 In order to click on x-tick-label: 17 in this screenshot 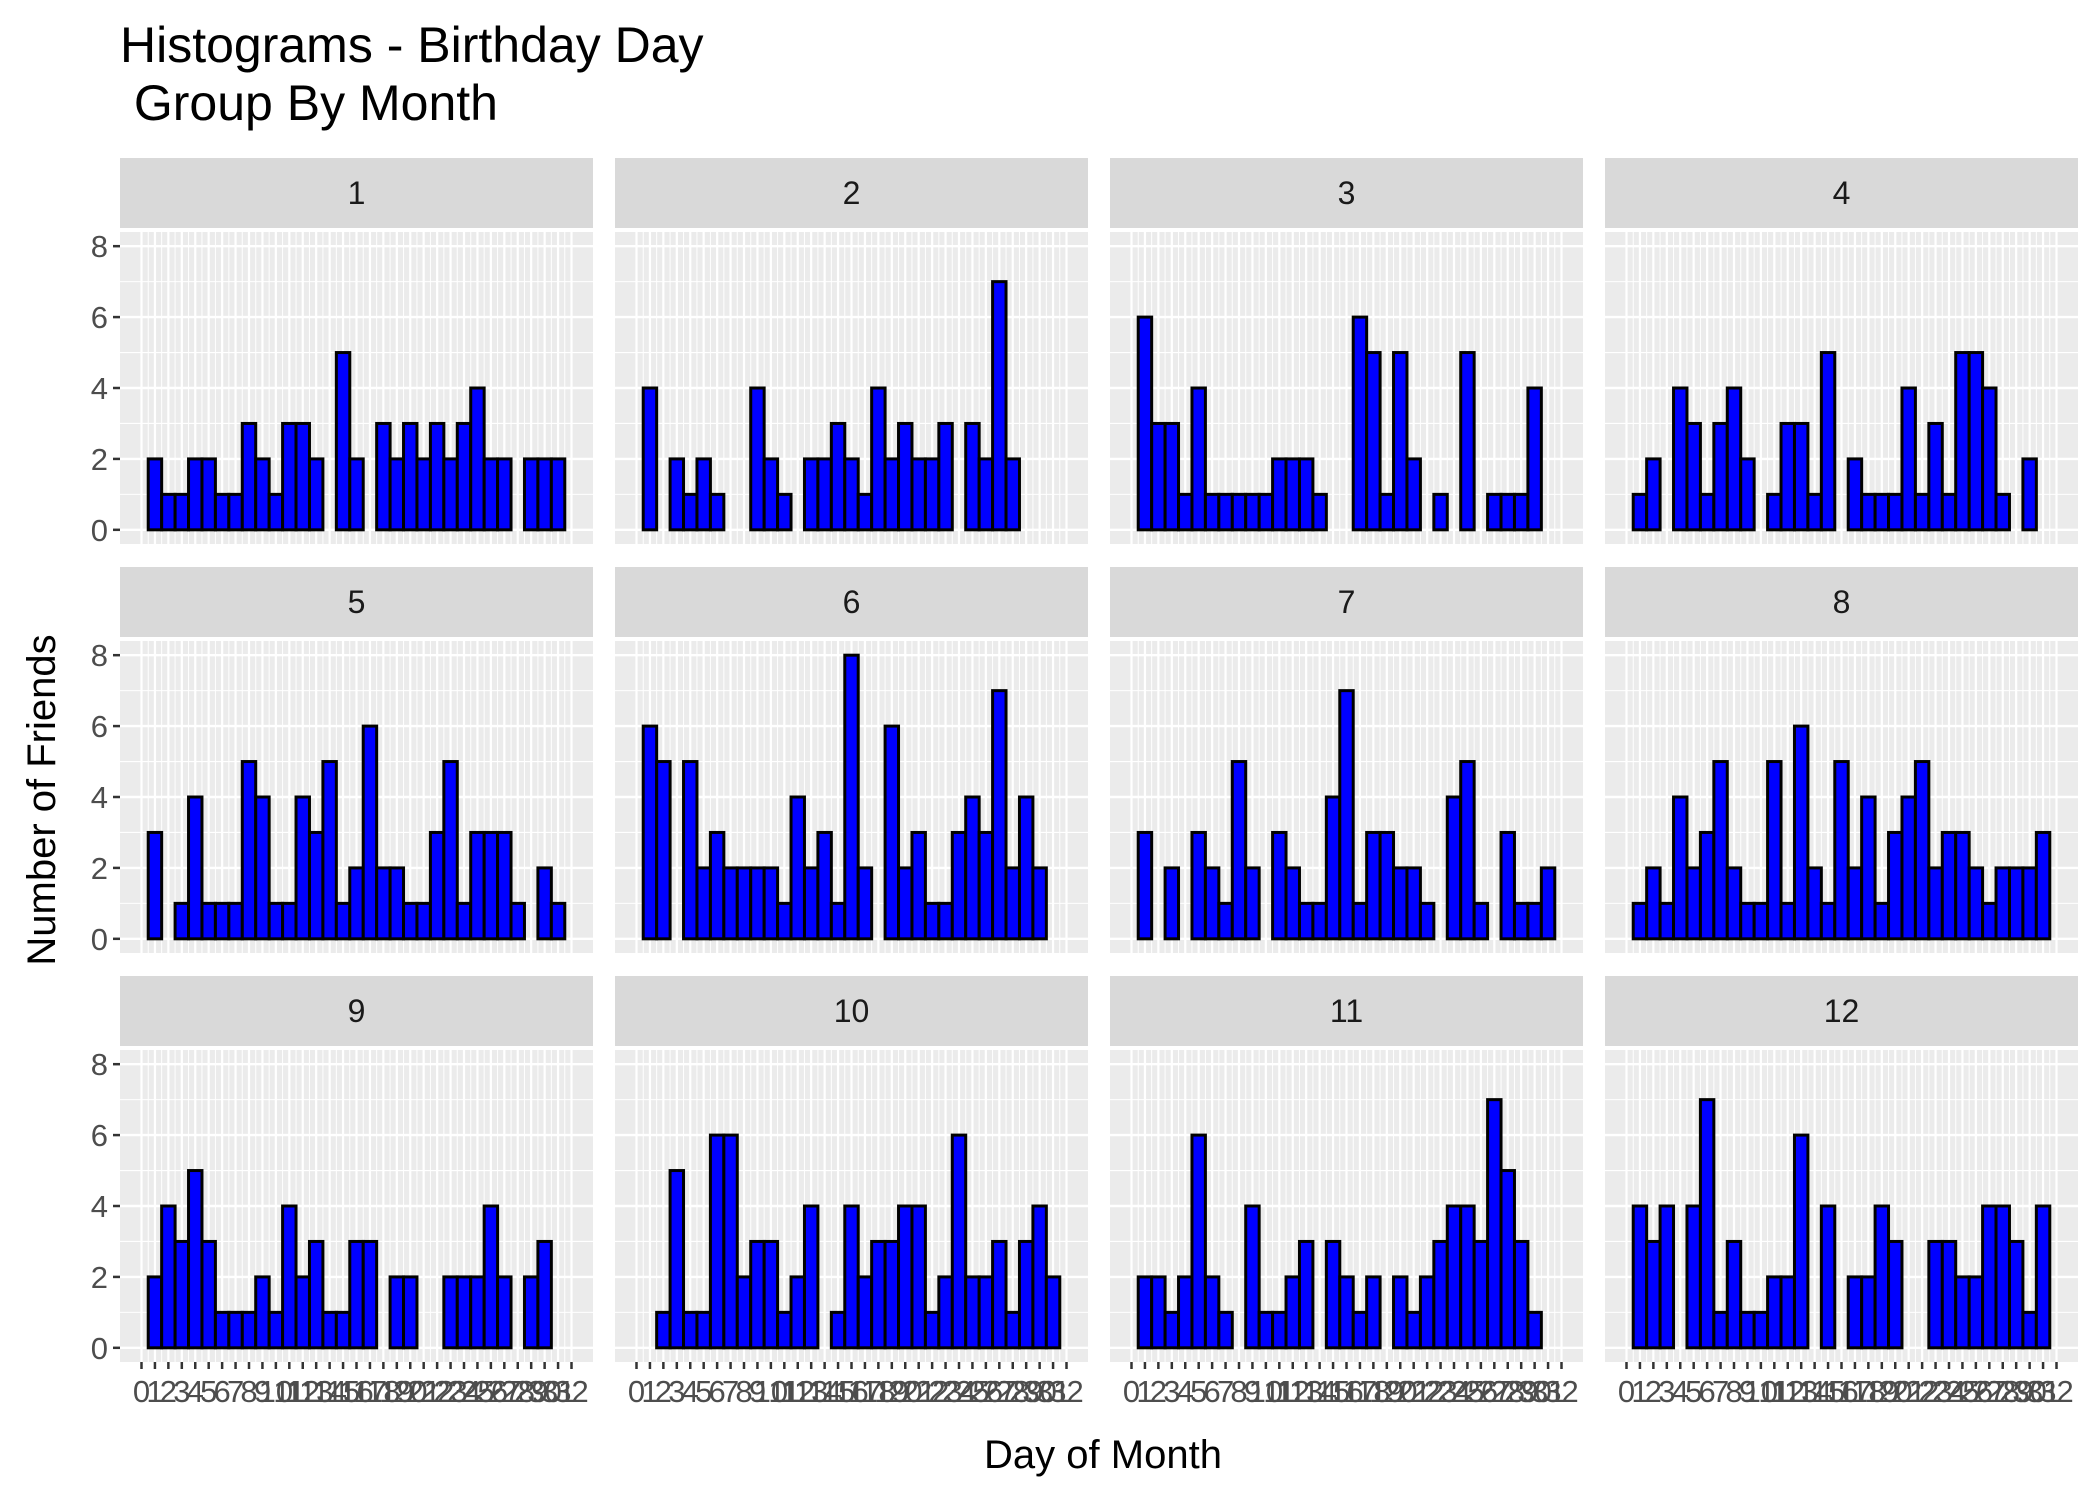, I will do `click(865, 1391)`.